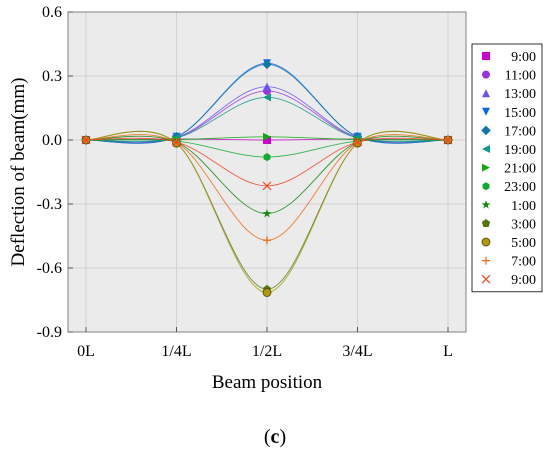  Describe the element at coordinates (520, 187) in the screenshot. I see `legend-label: 23:00` at that location.